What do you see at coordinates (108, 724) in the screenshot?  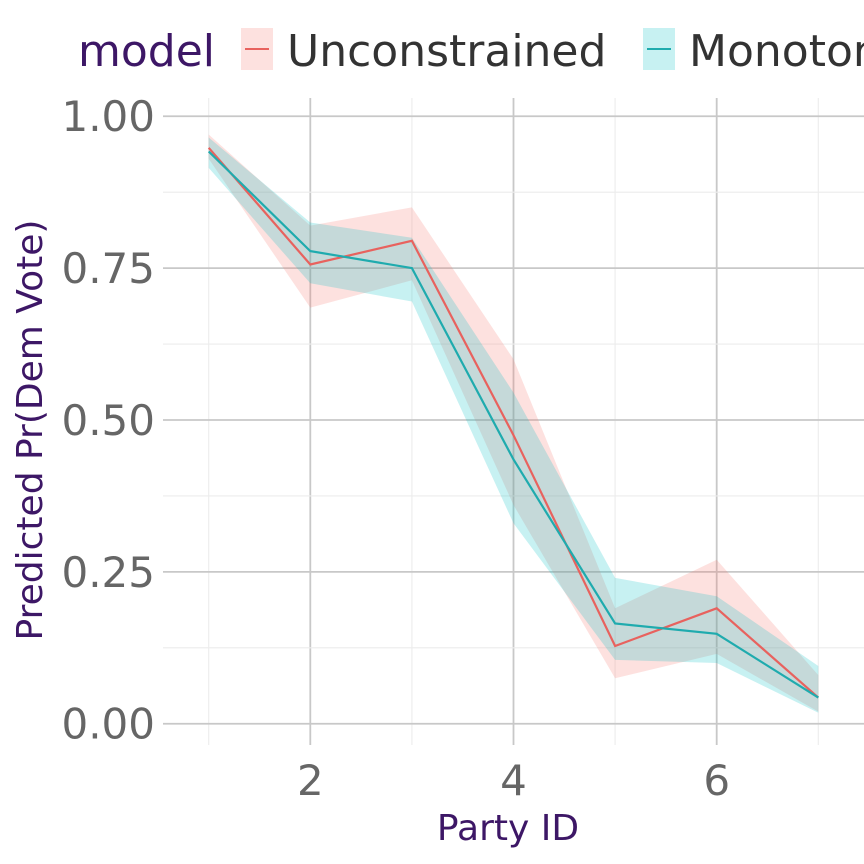 I see `y-tick-label: 0.00` at bounding box center [108, 724].